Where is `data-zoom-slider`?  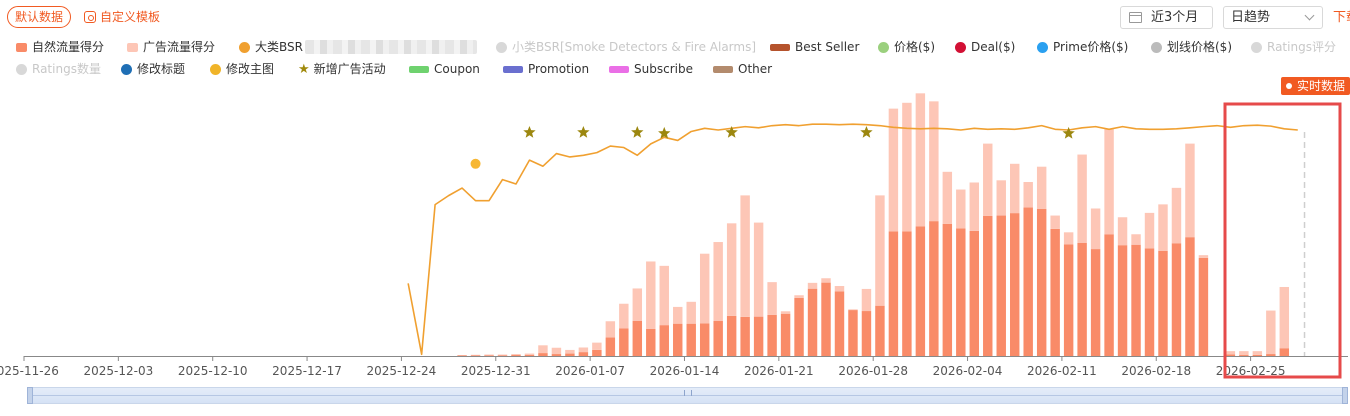
data-zoom-slider is located at coordinates (687, 395).